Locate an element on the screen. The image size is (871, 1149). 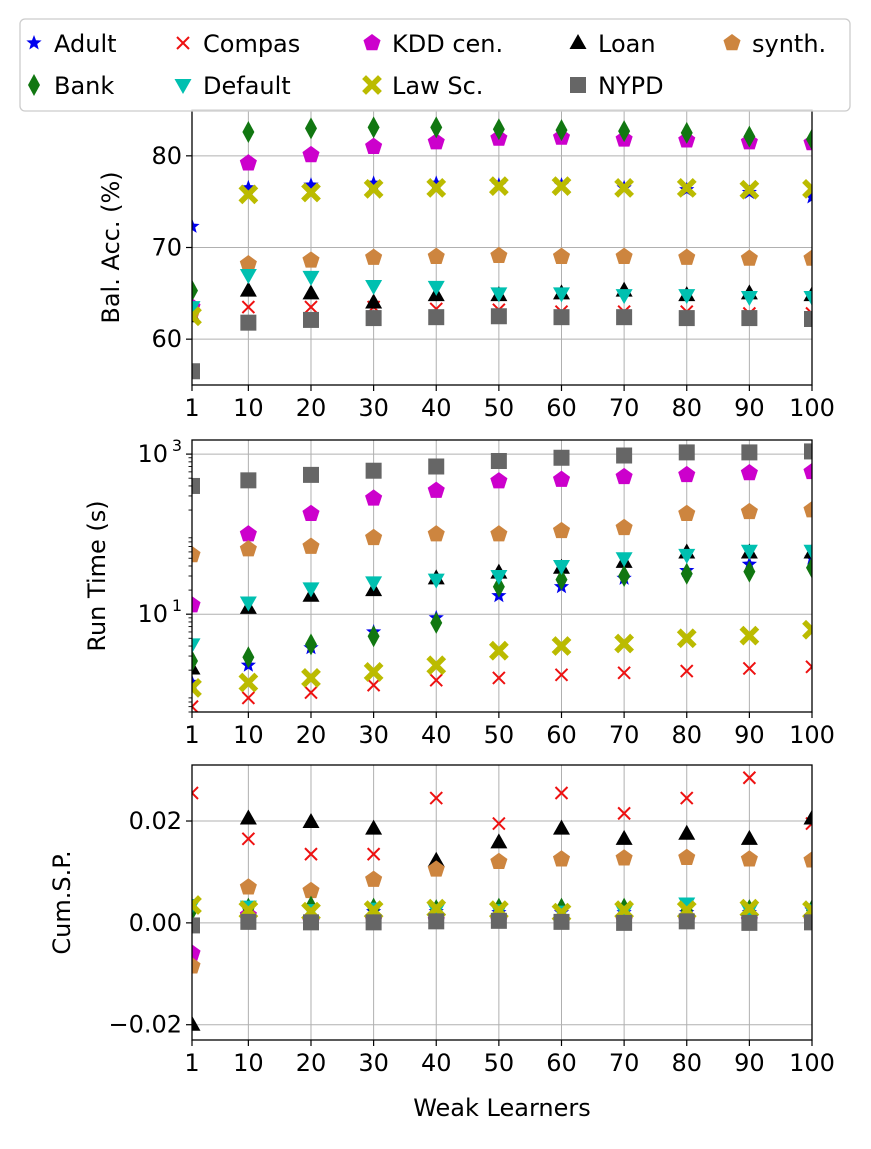
point-synth-sp is located at coordinates (624, 857).